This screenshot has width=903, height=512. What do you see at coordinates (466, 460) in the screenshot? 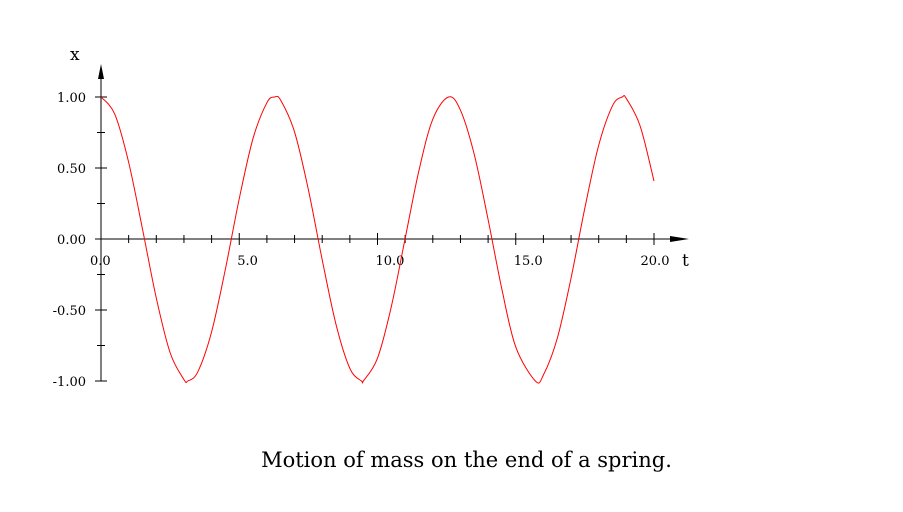
I see `chart-caption: Motion of mass on the end of a spring.` at bounding box center [466, 460].